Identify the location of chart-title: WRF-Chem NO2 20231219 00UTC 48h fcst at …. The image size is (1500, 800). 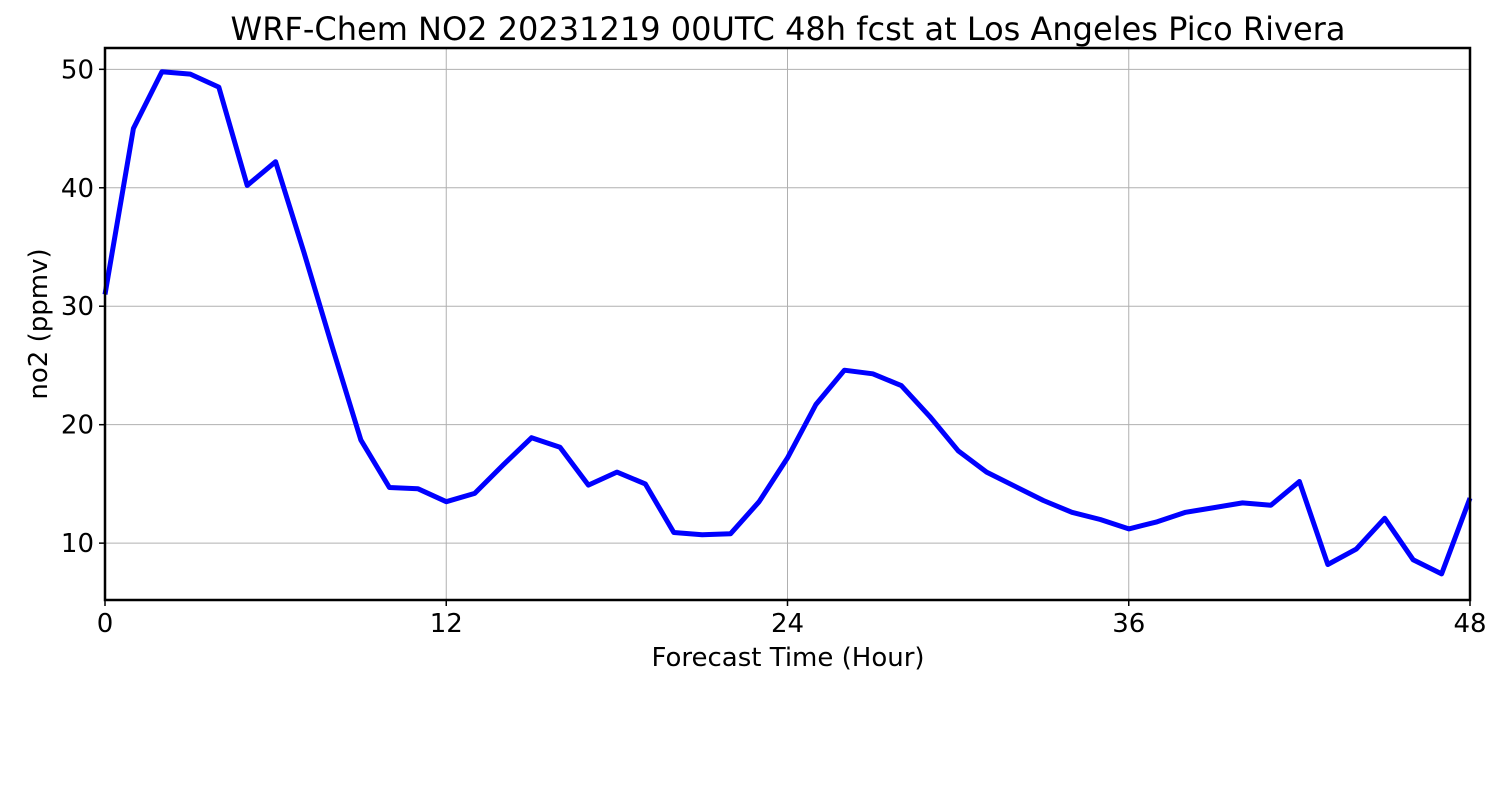
(788, 29).